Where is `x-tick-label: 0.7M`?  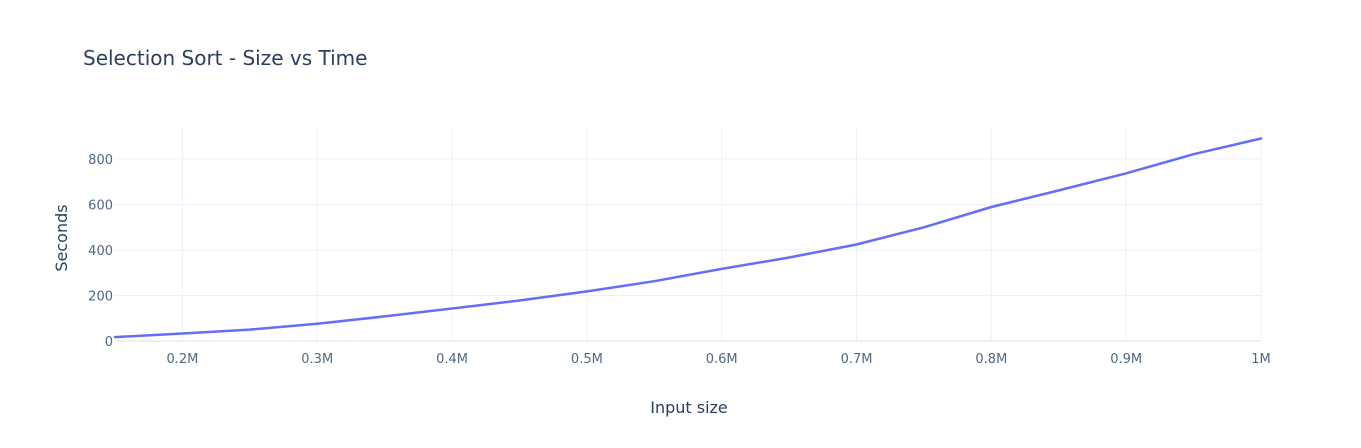 x-tick-label: 0.7M is located at coordinates (857, 359).